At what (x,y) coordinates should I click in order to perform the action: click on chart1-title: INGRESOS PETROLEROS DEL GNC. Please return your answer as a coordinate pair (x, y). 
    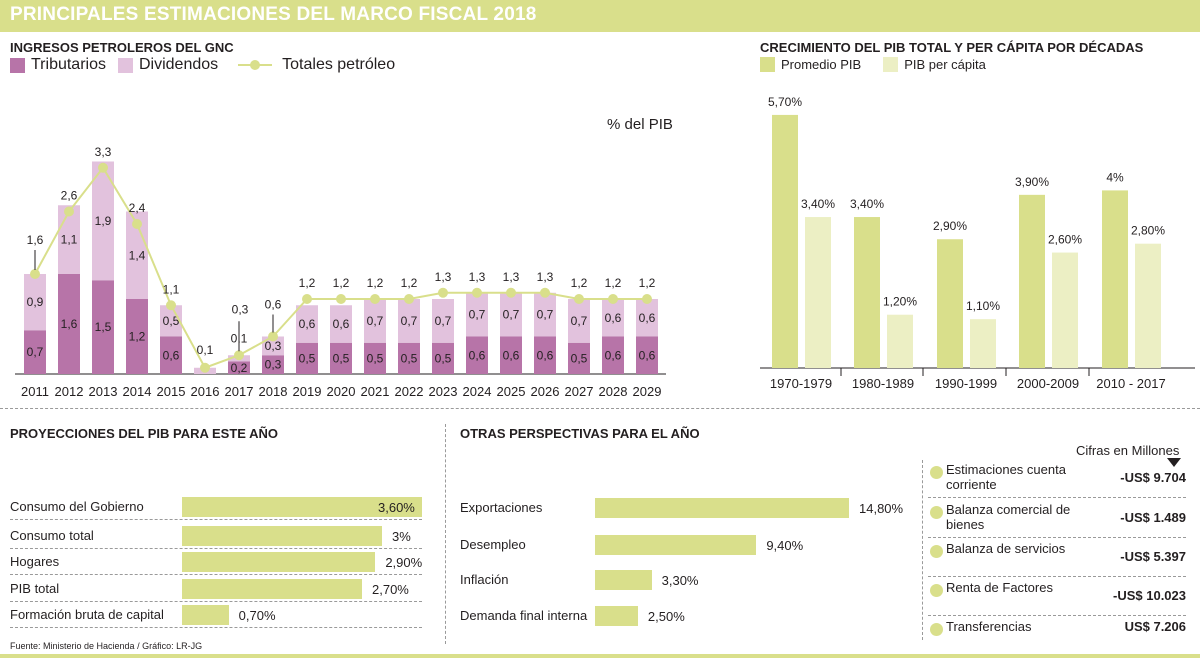
    Looking at the image, I should click on (122, 47).